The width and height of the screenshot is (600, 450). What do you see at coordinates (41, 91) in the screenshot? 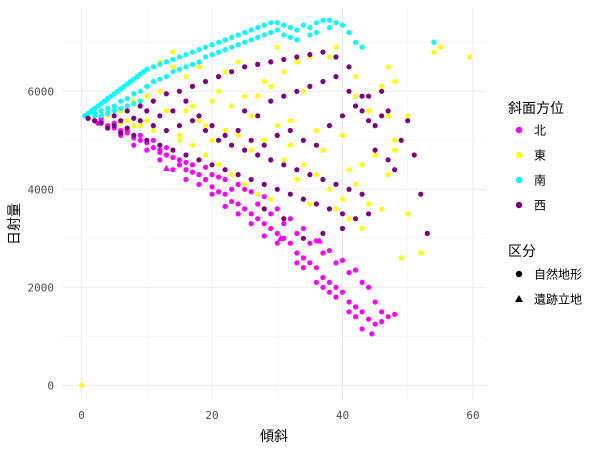
I see `y-tick-label: 6000` at bounding box center [41, 91].